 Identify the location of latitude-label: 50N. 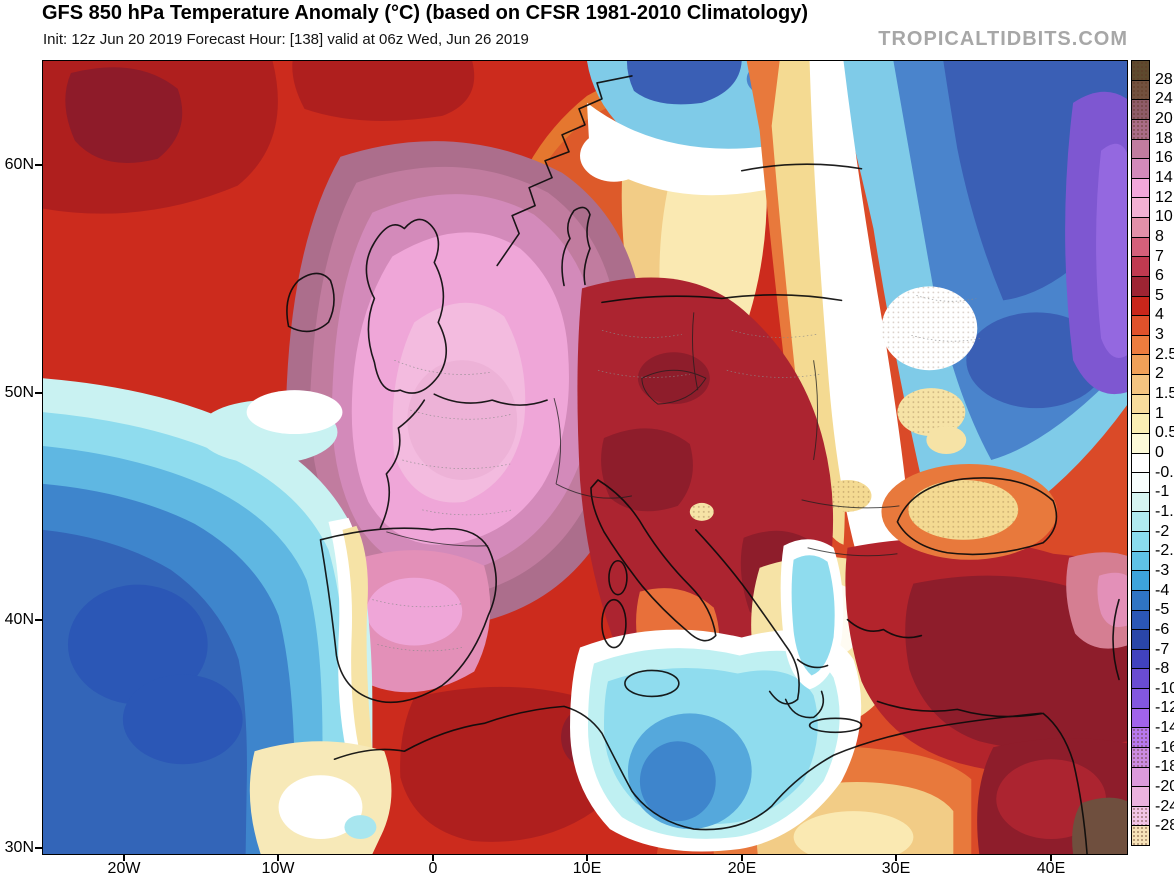
(19, 392).